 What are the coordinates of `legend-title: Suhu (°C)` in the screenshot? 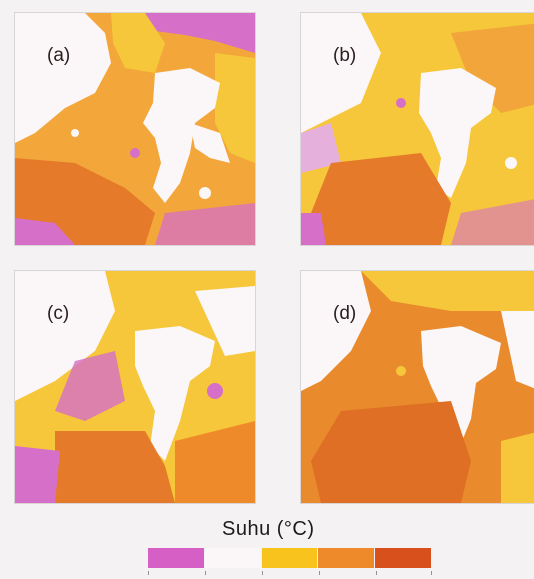 It's located at (268, 529).